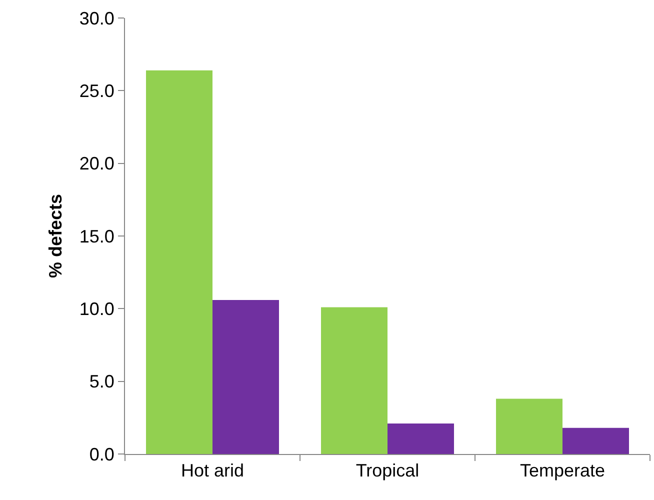 The height and width of the screenshot is (500, 654). Describe the element at coordinates (96, 308) in the screenshot. I see `y-tick-label: 10.0` at that location.